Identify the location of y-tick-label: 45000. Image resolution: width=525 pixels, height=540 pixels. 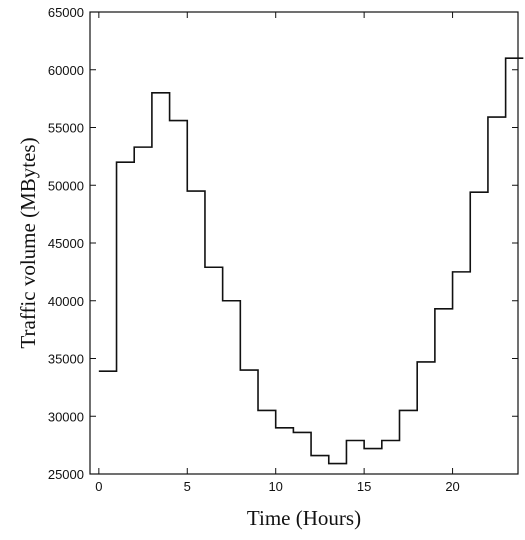
(66, 243).